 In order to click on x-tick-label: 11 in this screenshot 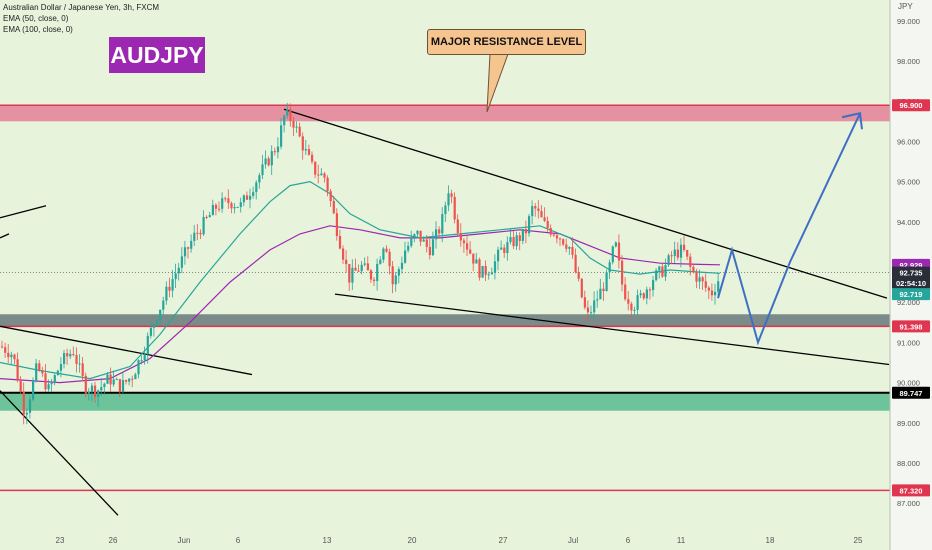, I will do `click(681, 540)`.